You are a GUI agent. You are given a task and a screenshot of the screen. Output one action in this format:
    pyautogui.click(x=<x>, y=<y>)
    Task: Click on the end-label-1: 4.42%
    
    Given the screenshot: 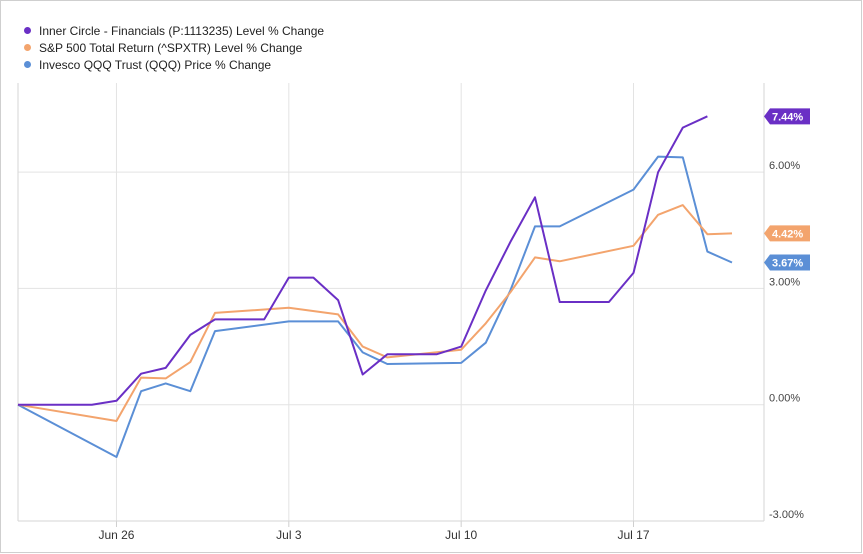 What is the action you would take?
    pyautogui.click(x=787, y=233)
    